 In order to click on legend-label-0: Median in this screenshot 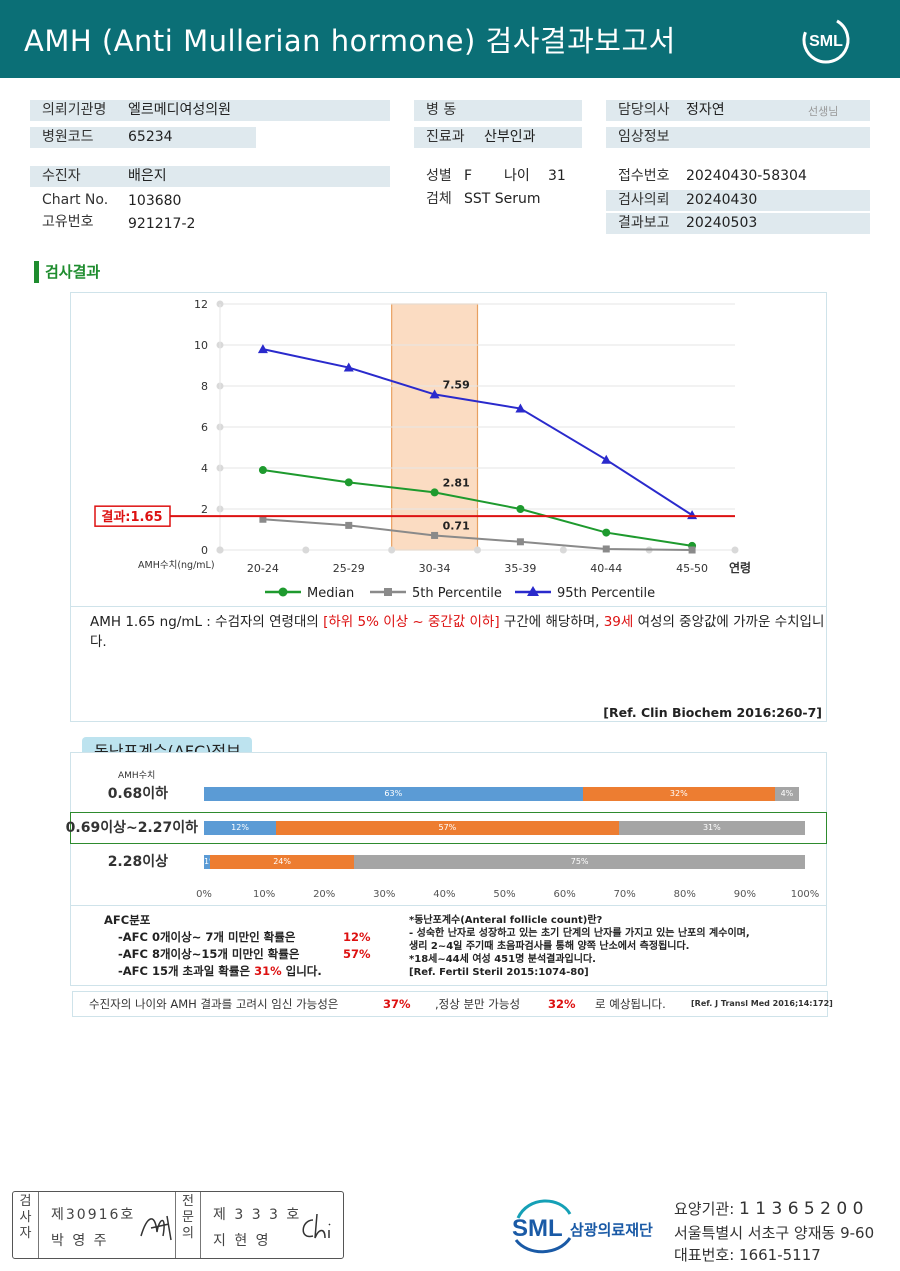, I will do `click(330, 593)`.